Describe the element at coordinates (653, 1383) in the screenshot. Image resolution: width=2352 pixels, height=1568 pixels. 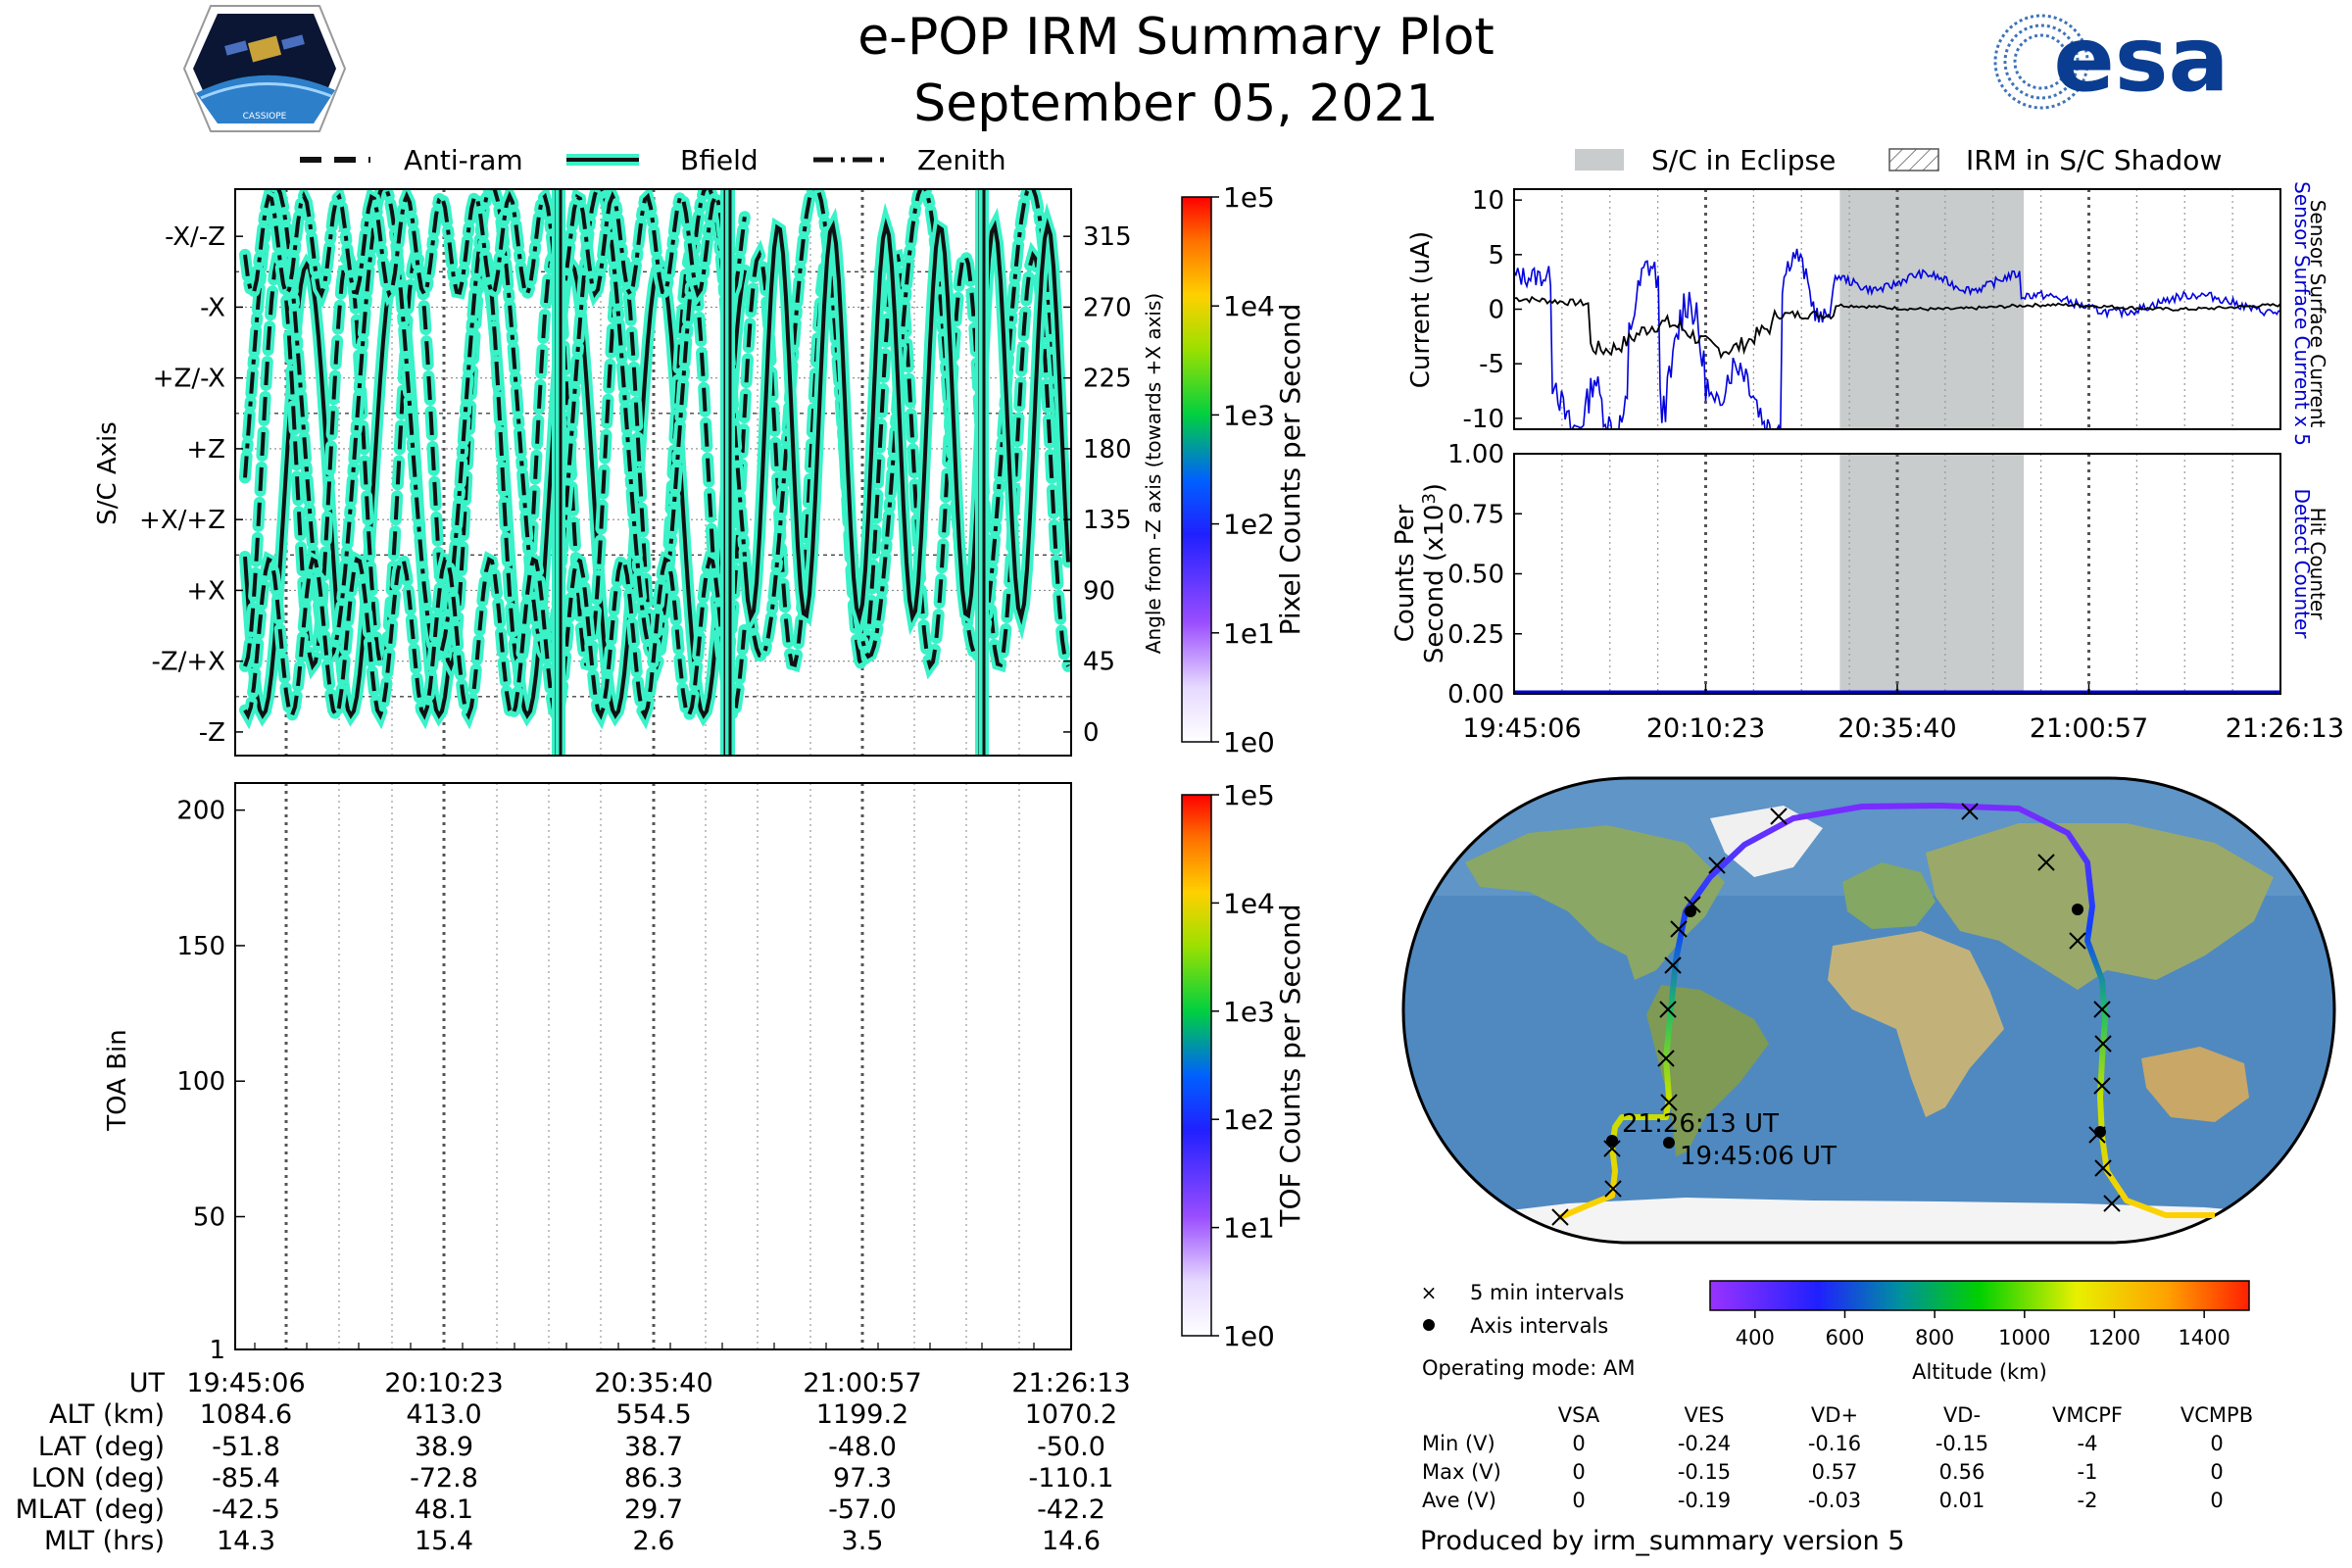
I see `ephemeris-cell: 20:35:40` at that location.